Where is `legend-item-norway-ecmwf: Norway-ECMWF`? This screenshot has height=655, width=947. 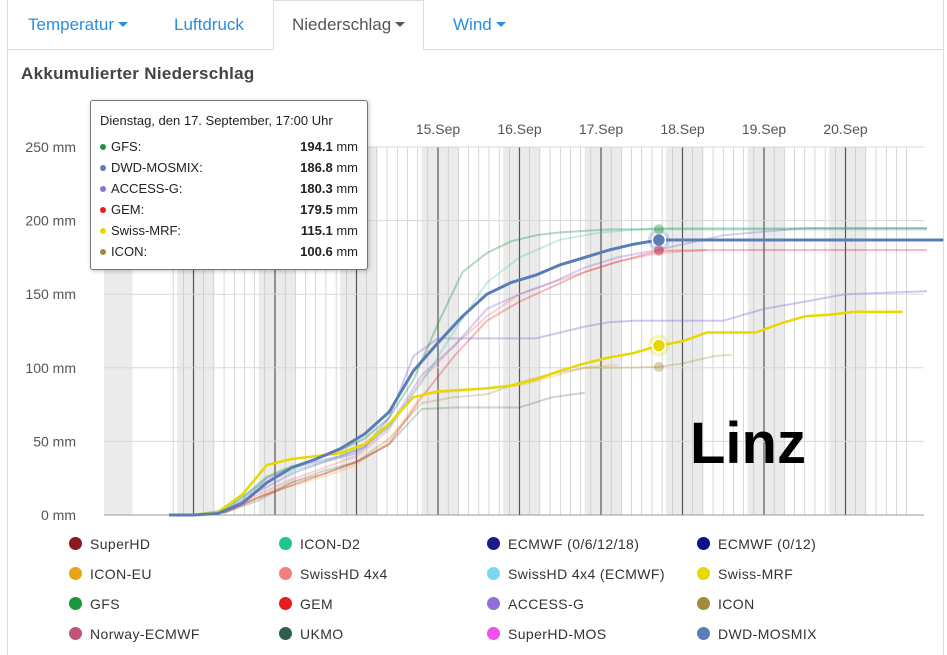
legend-item-norway-ecmwf: Norway-ECMWF is located at coordinates (134, 634).